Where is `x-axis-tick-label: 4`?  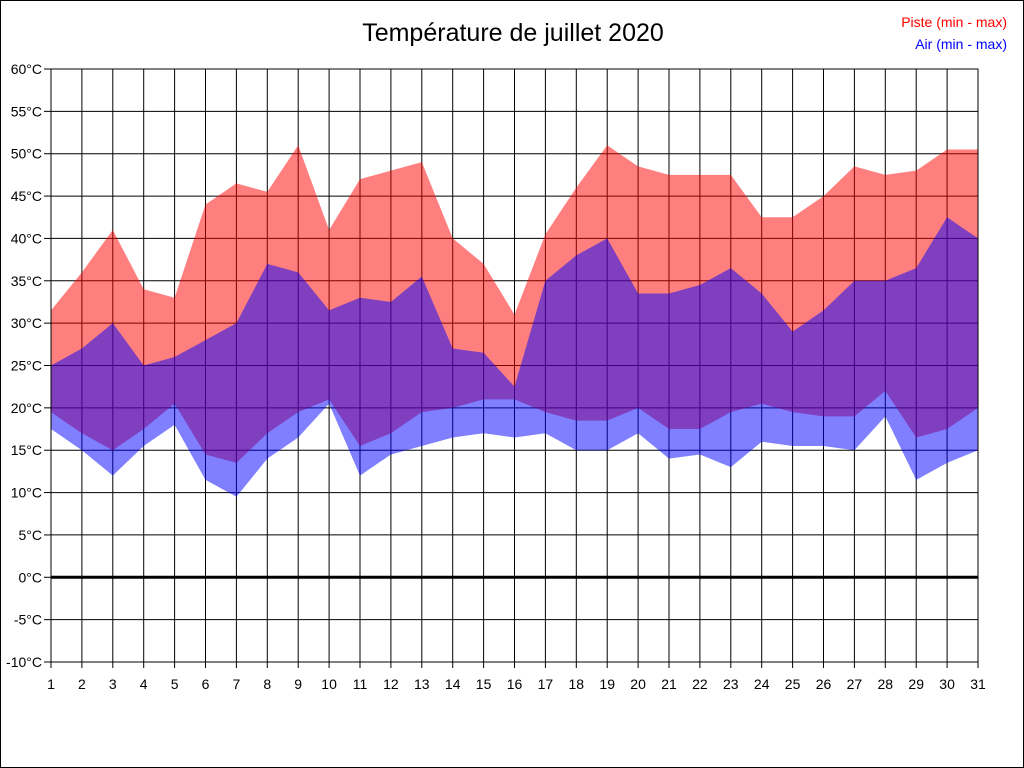 x-axis-tick-label: 4 is located at coordinates (144, 684).